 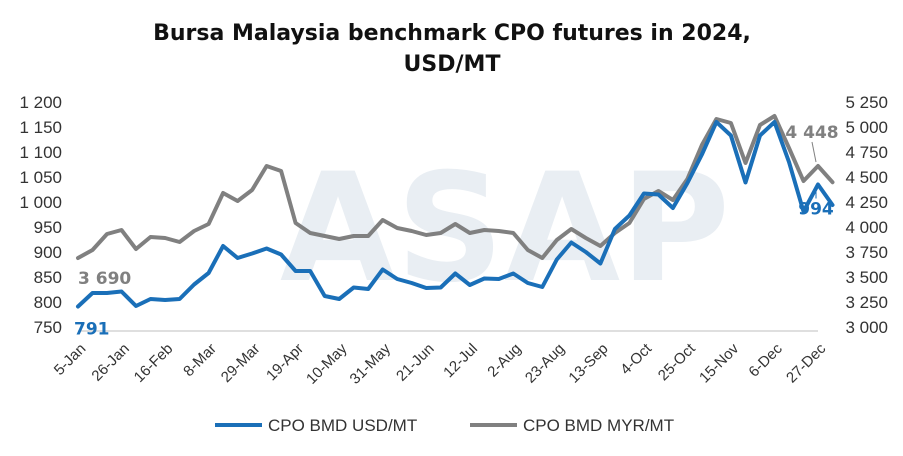 What do you see at coordinates (866, 152) in the screenshot?
I see `right-tick-label: 4 750` at bounding box center [866, 152].